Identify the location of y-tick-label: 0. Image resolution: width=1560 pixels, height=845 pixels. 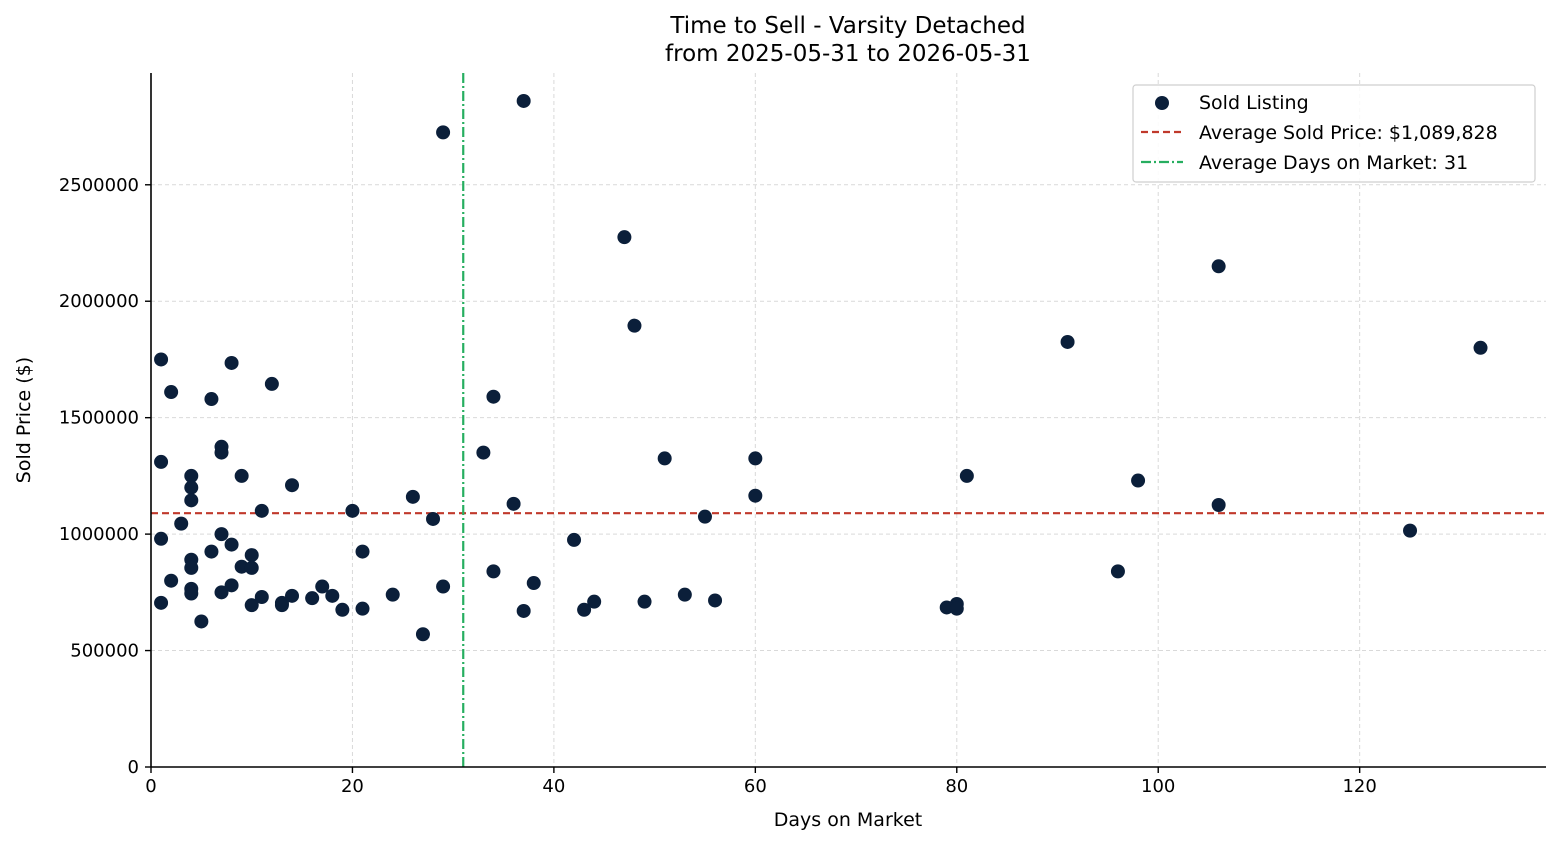
(133, 767).